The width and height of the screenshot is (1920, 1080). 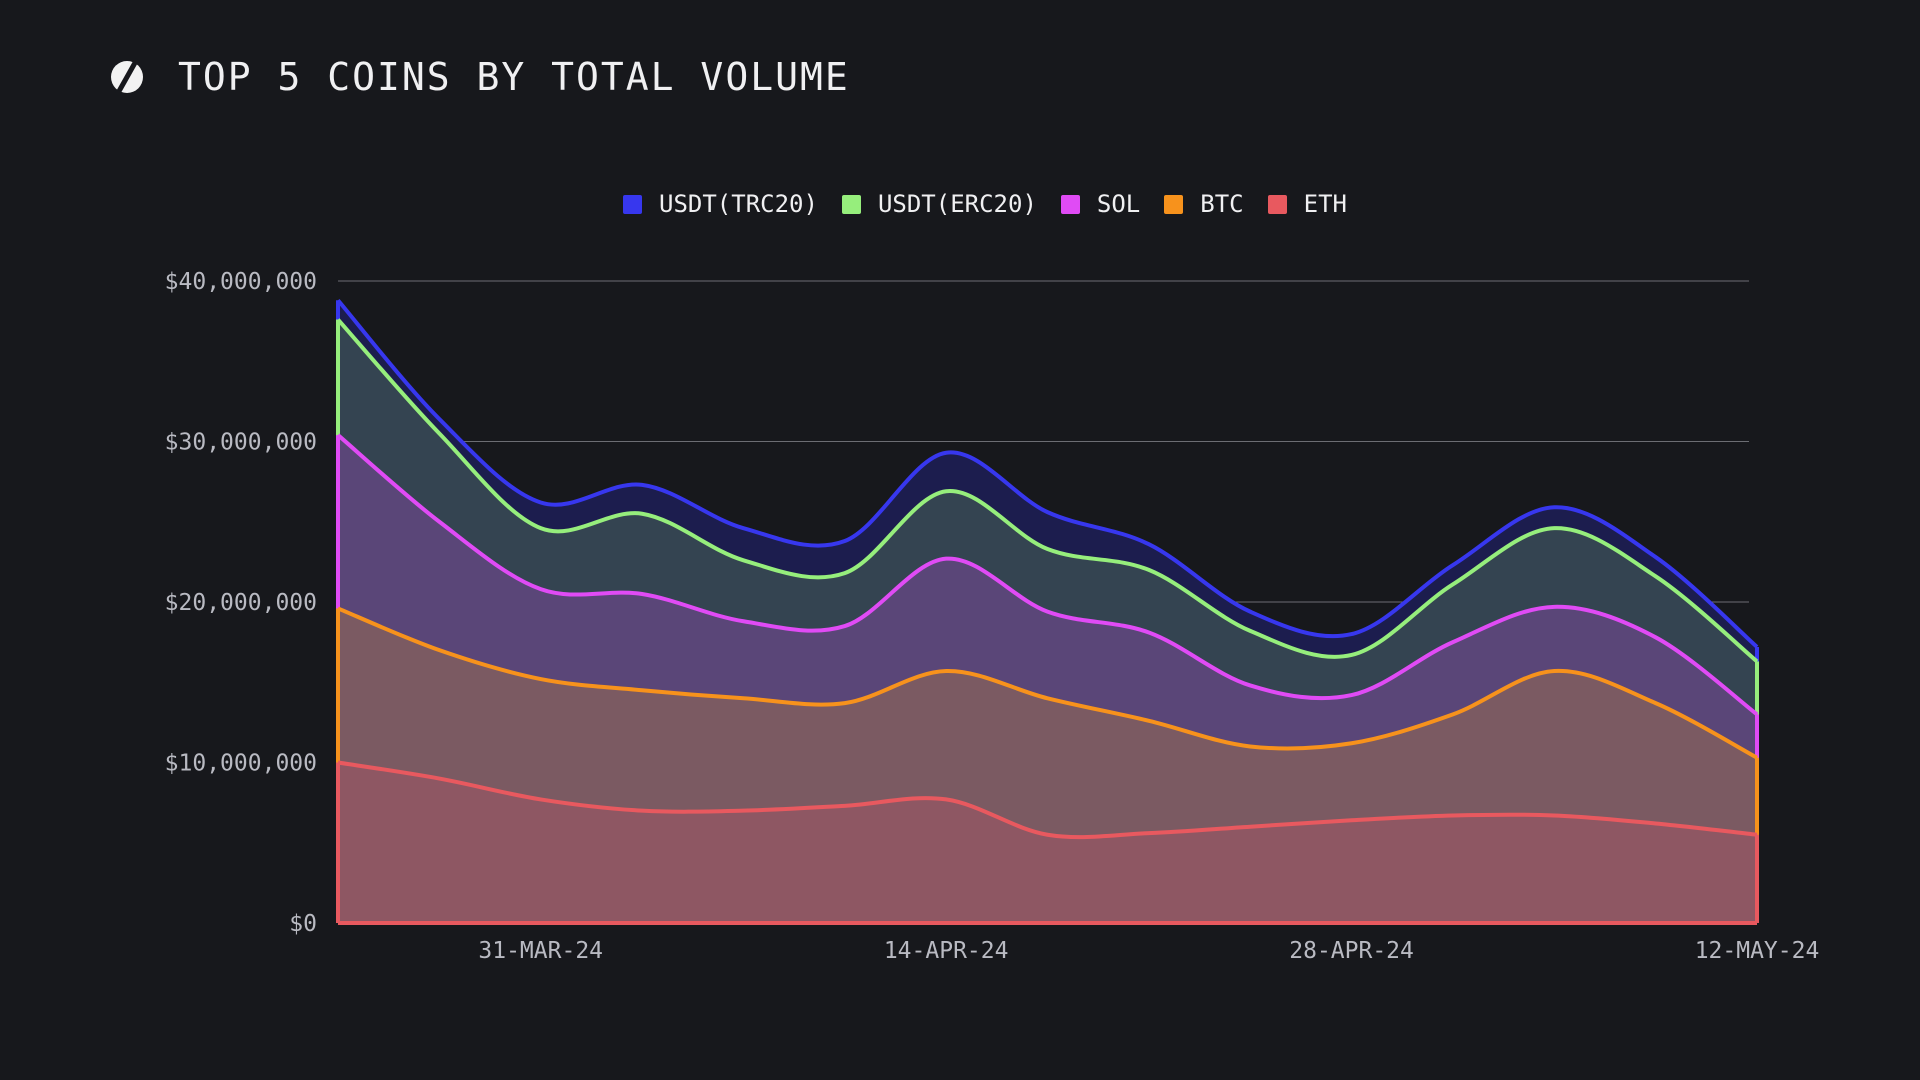 I want to click on x-tick-label: 28-APR-24, so click(x=1351, y=951).